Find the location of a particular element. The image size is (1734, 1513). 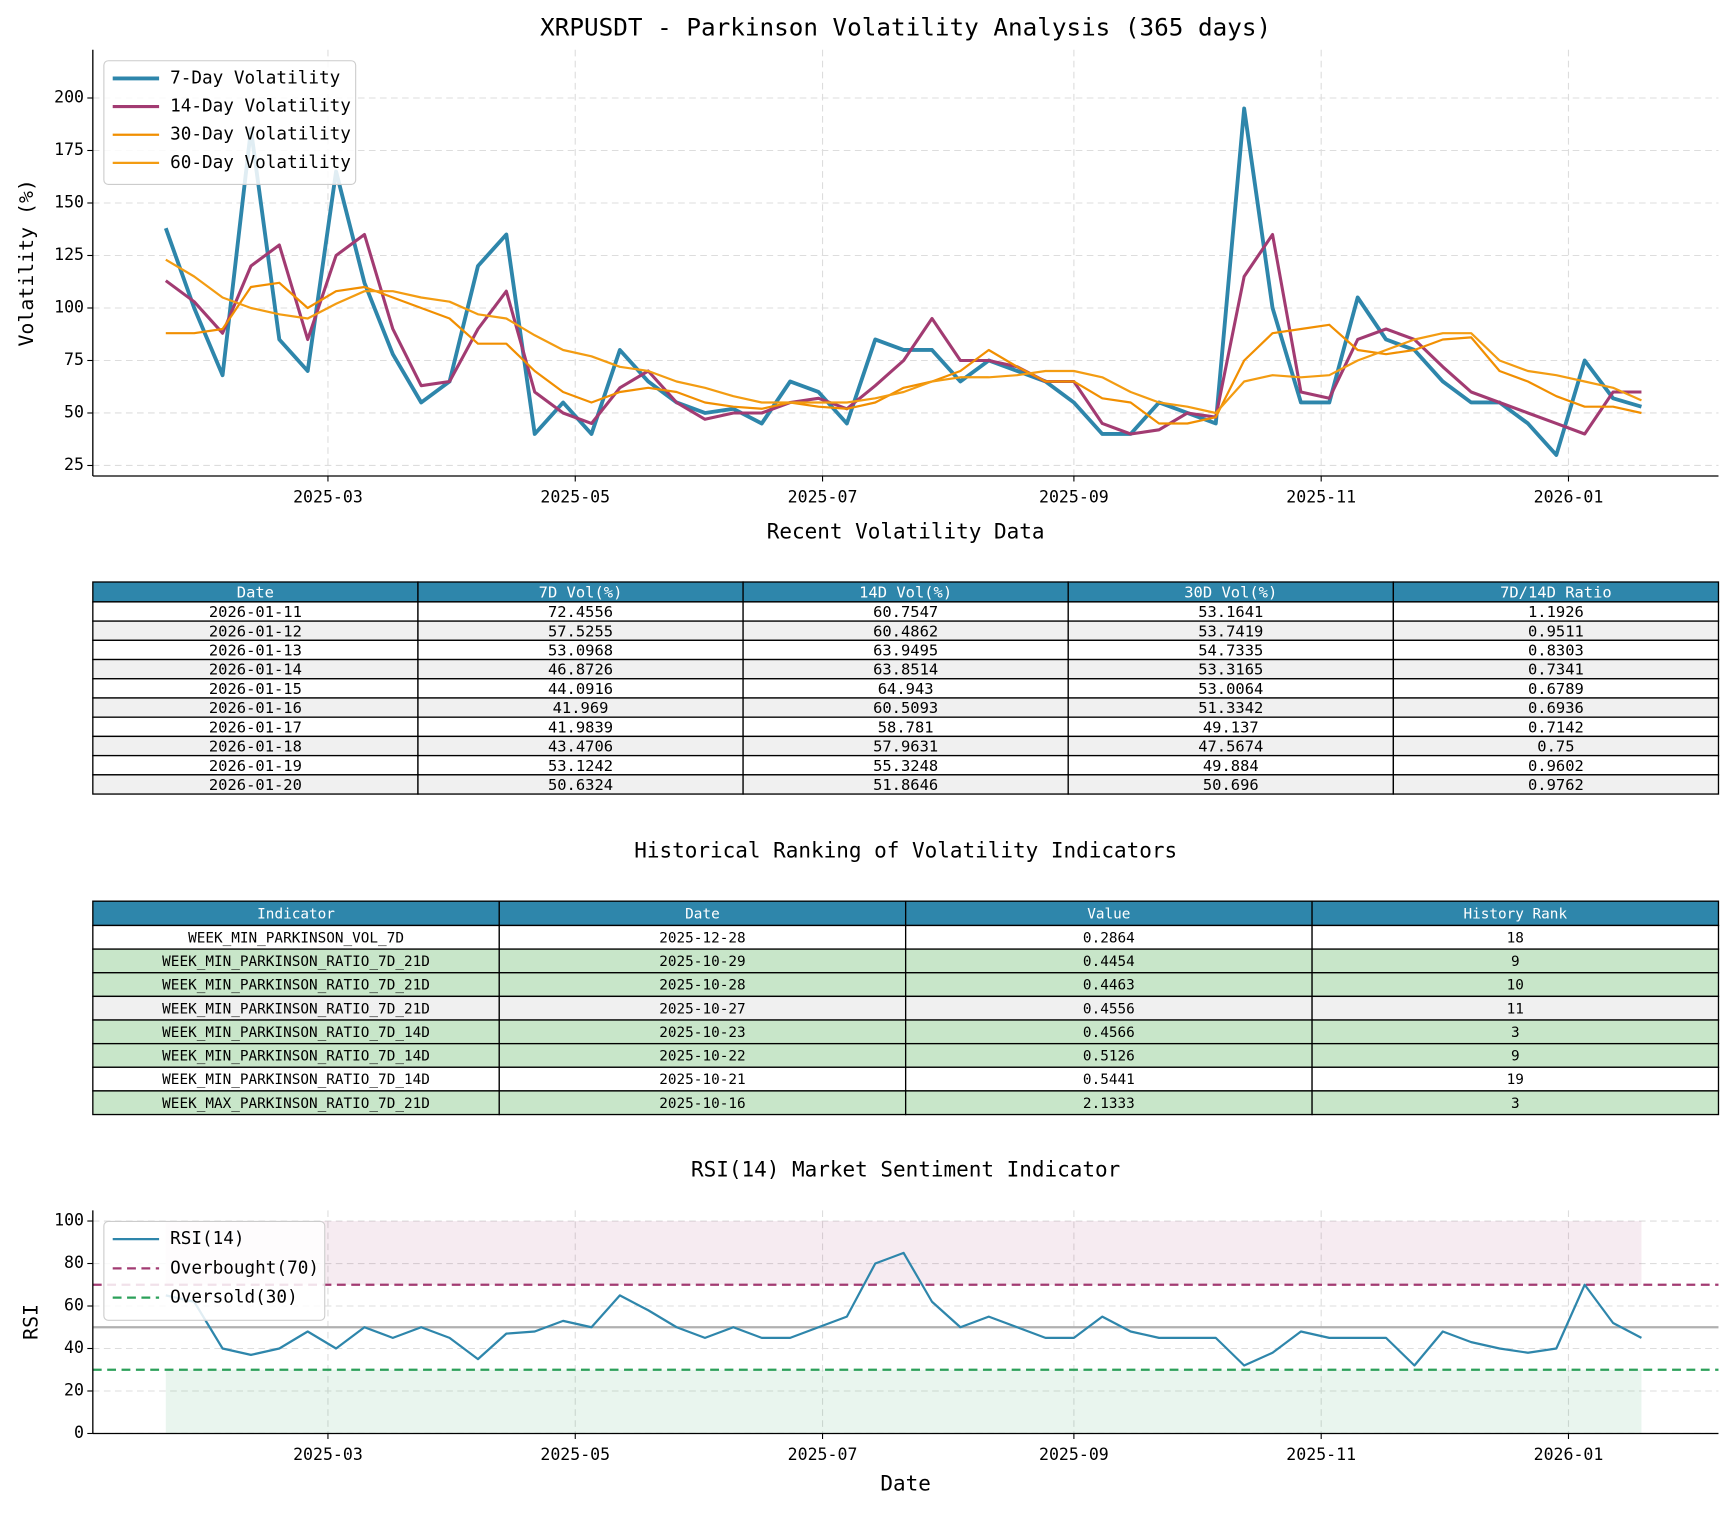

cell-text: 0.4556 is located at coordinates (1109, 1009).